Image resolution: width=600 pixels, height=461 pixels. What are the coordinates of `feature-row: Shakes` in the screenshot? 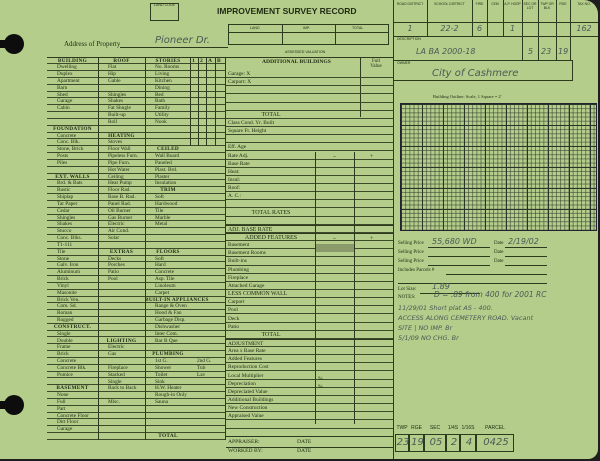 It's located at (121, 102).